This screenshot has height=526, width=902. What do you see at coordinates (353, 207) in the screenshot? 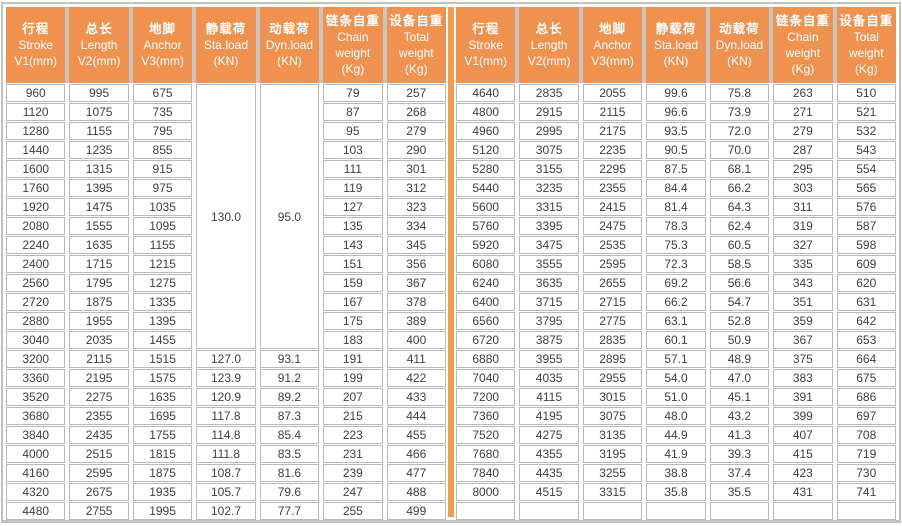
I see `data-cell: 127` at bounding box center [353, 207].